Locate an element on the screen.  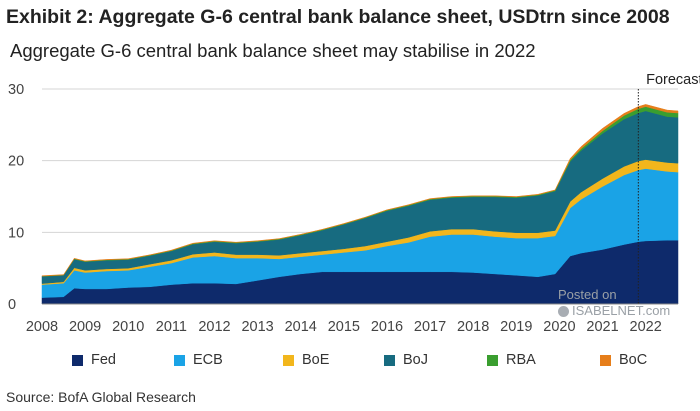
x-tick-label-2015: 2015 is located at coordinates (344, 327).